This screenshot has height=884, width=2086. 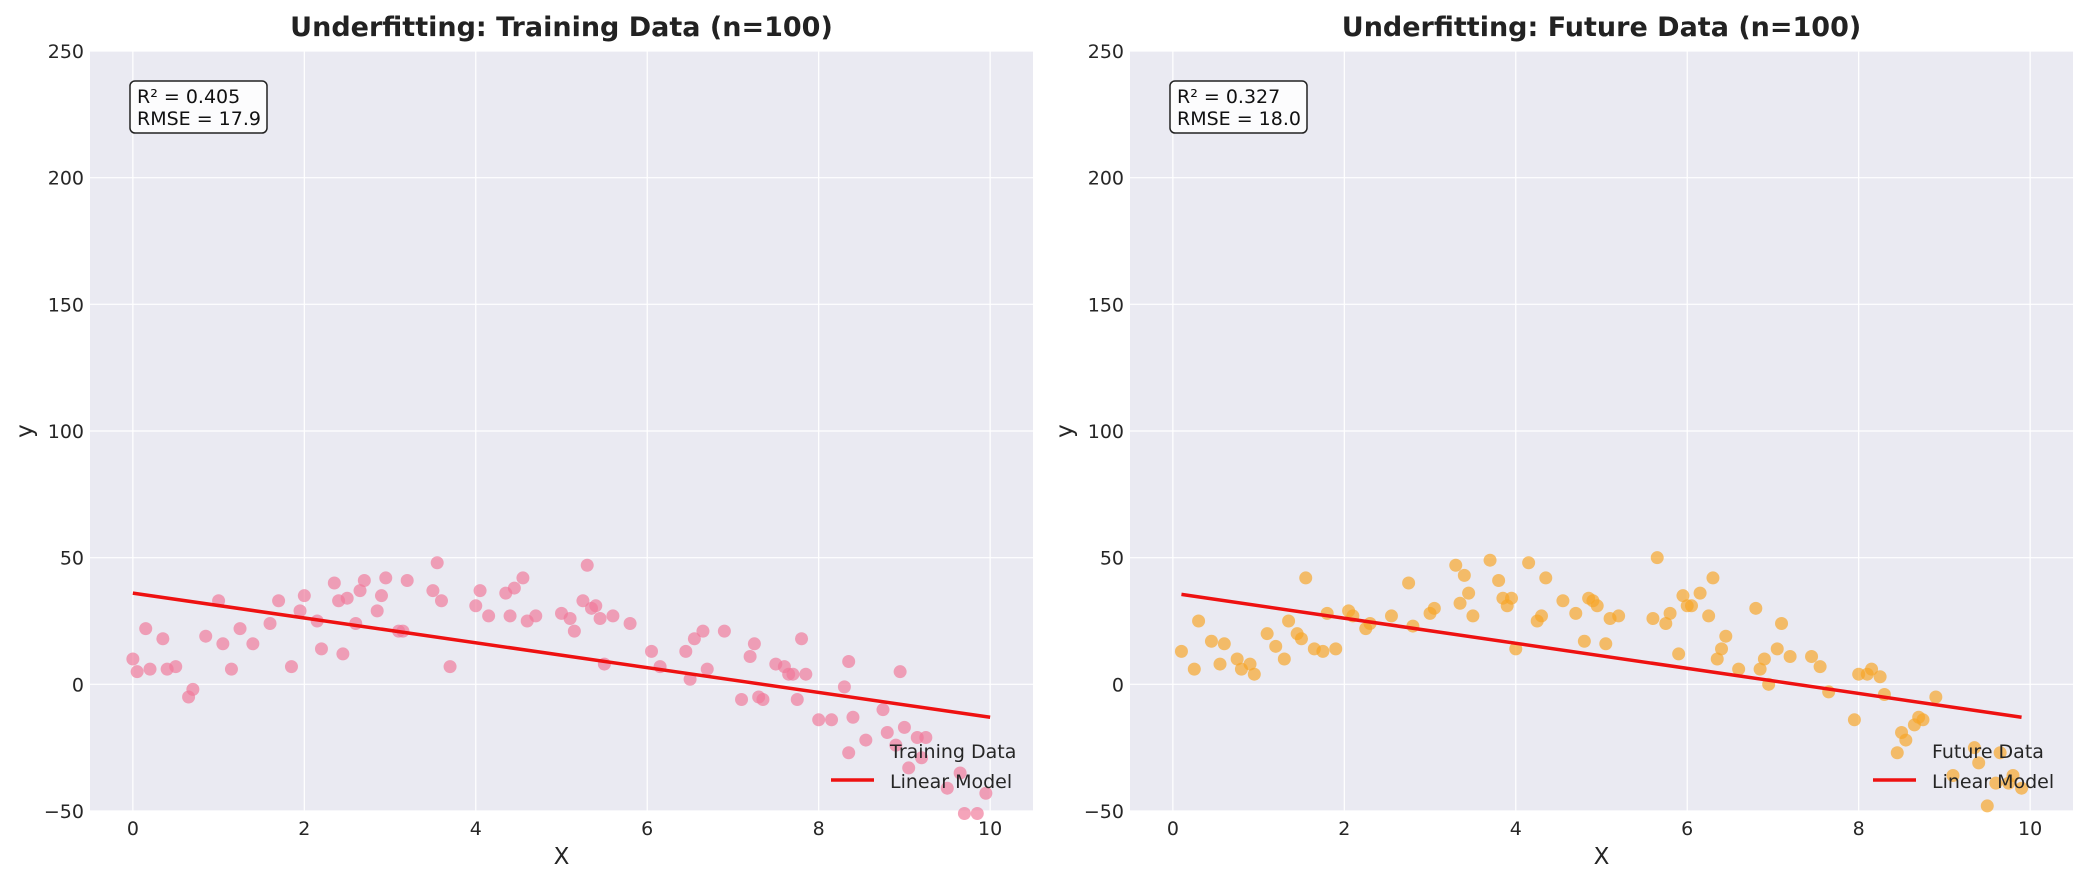 I want to click on future-rmse-text: RMSE = 18.0, so click(x=1239, y=119).